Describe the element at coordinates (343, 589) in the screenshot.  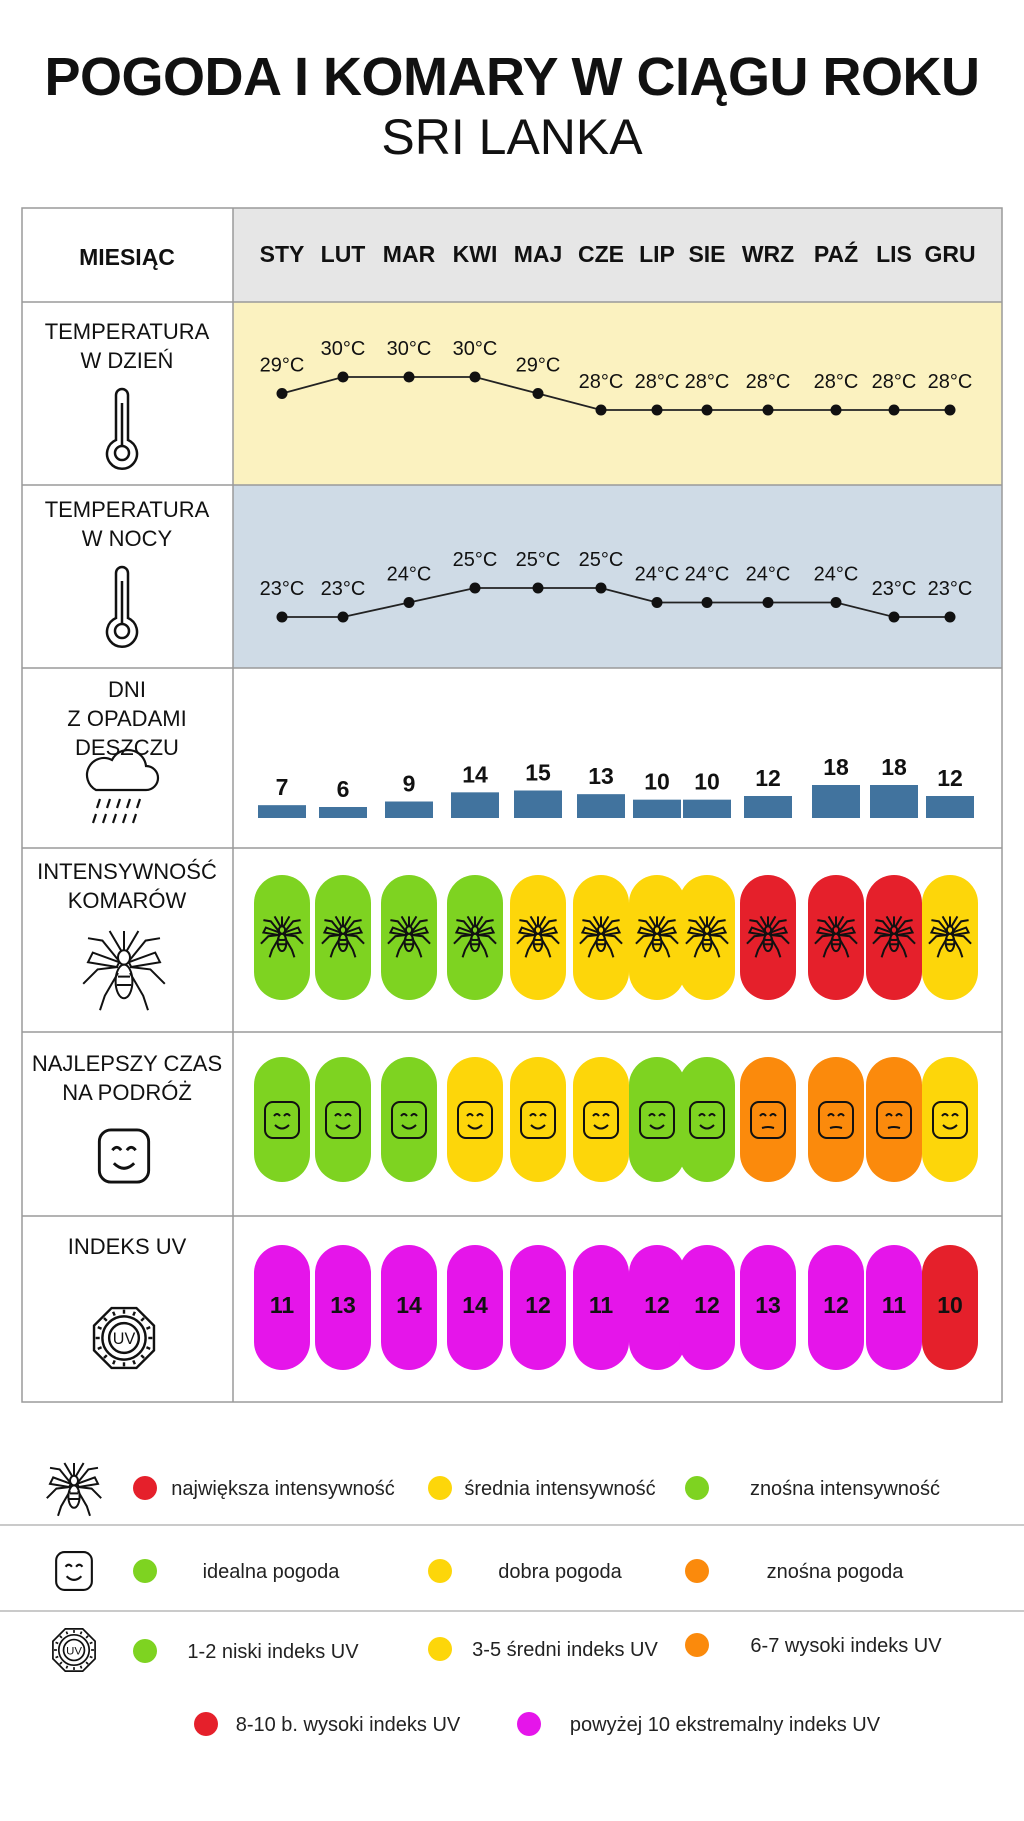
I see `night-temp-value-label: 23°C` at that location.